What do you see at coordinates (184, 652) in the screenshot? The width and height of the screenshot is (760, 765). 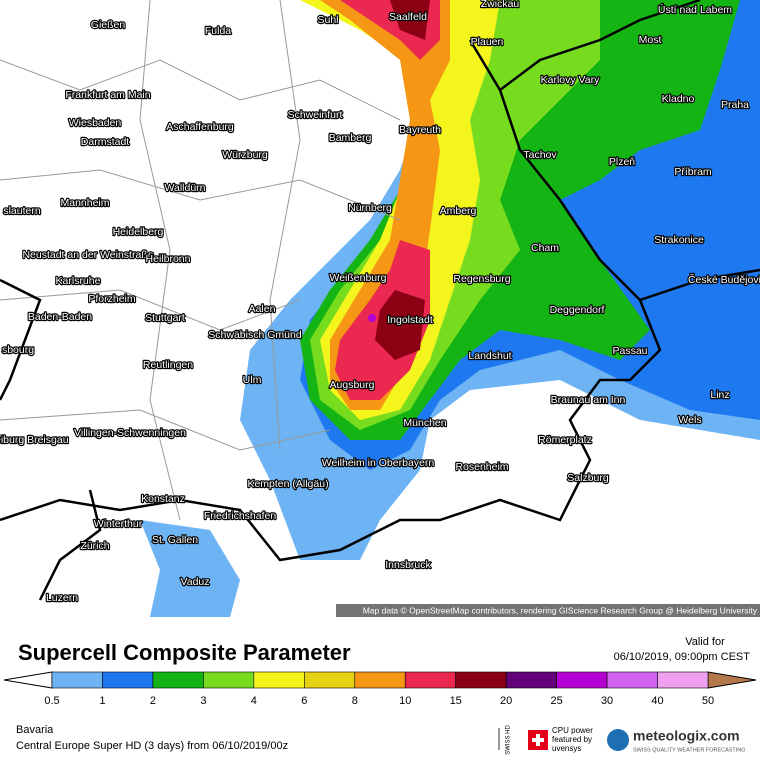 I see `title: Supercell Composite Parameter` at bounding box center [184, 652].